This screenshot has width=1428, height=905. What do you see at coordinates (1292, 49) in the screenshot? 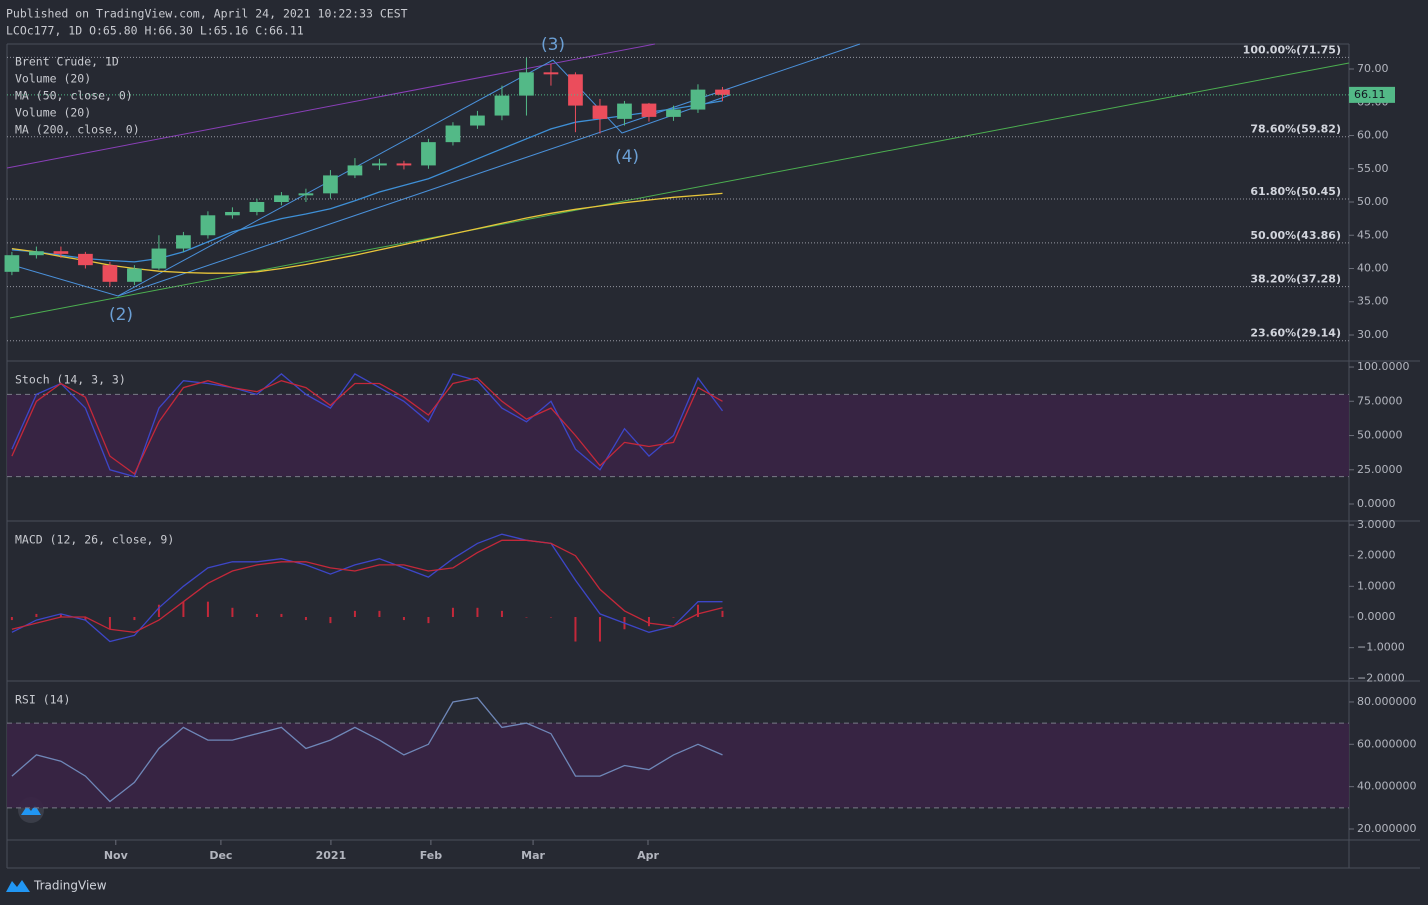
I see `fib-label: 100.00%(71.75)` at bounding box center [1292, 49].